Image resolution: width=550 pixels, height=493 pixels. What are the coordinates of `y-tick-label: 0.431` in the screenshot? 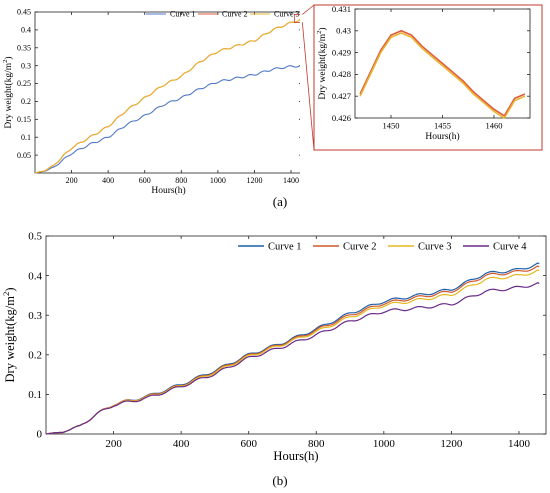 It's located at (341, 9).